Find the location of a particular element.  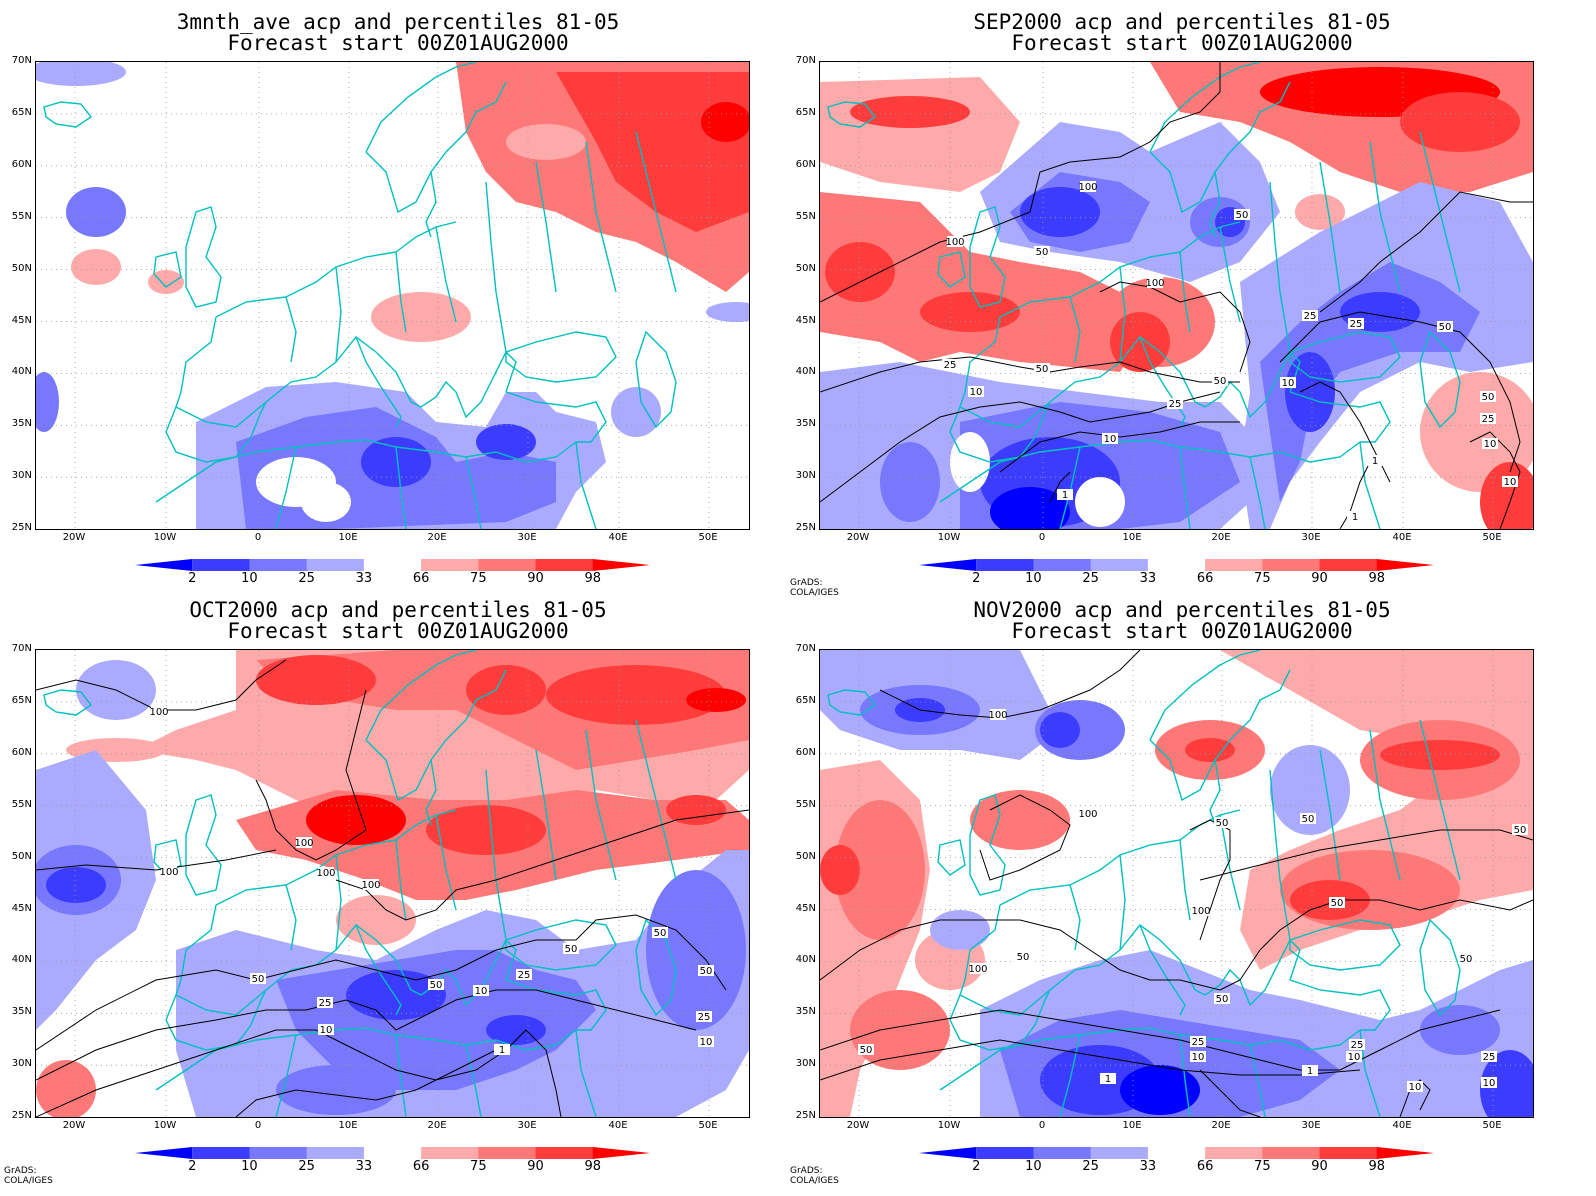

lat-tick-label: 40N is located at coordinates (21, 372).